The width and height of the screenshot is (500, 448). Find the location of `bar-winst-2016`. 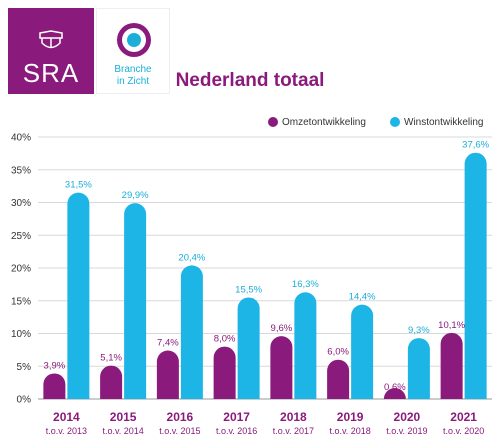

bar-winst-2016 is located at coordinates (191, 332).